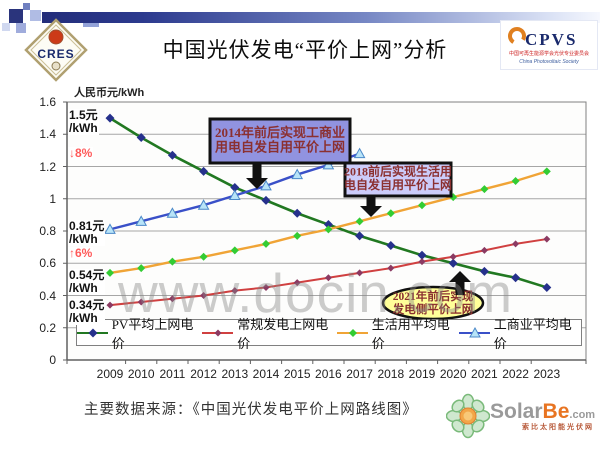  What do you see at coordinates (55, 54) in the screenshot?
I see `cres-wordmark: CRES` at bounding box center [55, 54].